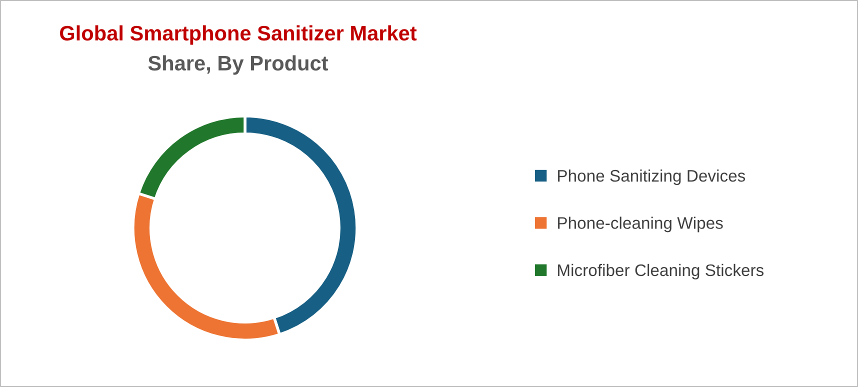 The height and width of the screenshot is (387, 858). What do you see at coordinates (652, 177) in the screenshot?
I see `legend-label: Phone Sanitizing Devices` at bounding box center [652, 177].